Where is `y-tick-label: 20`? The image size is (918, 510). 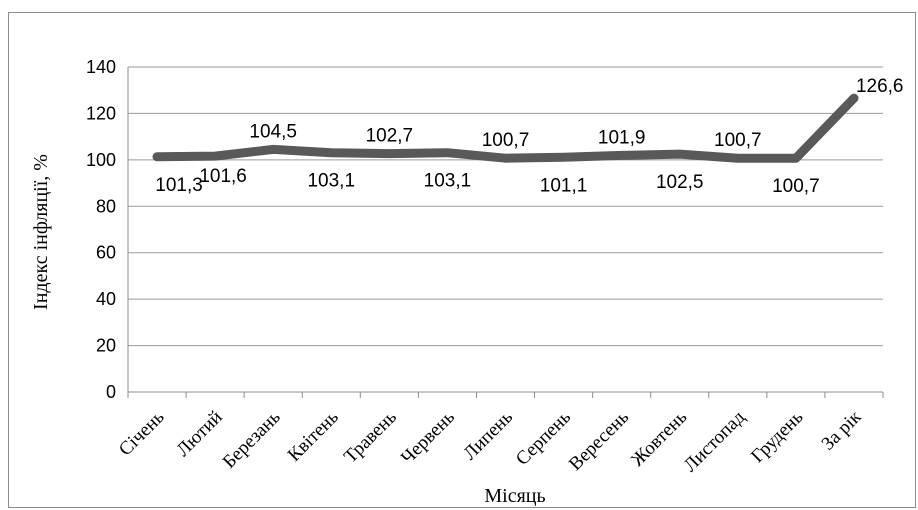 y-tick-label: 20 is located at coordinates (106, 346).